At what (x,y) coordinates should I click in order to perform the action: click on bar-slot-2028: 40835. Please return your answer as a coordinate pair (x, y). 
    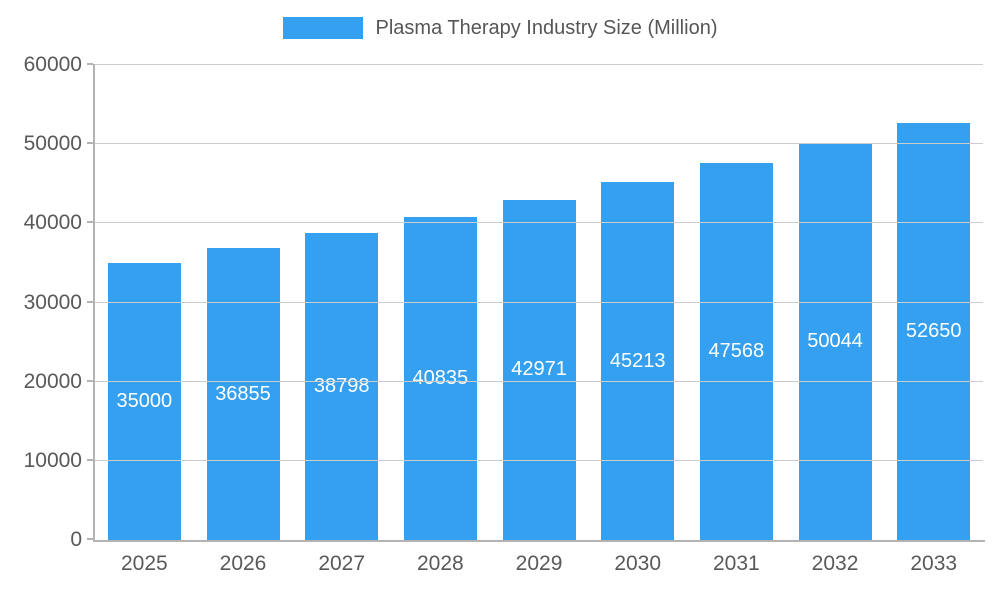
    Looking at the image, I should click on (440, 302).